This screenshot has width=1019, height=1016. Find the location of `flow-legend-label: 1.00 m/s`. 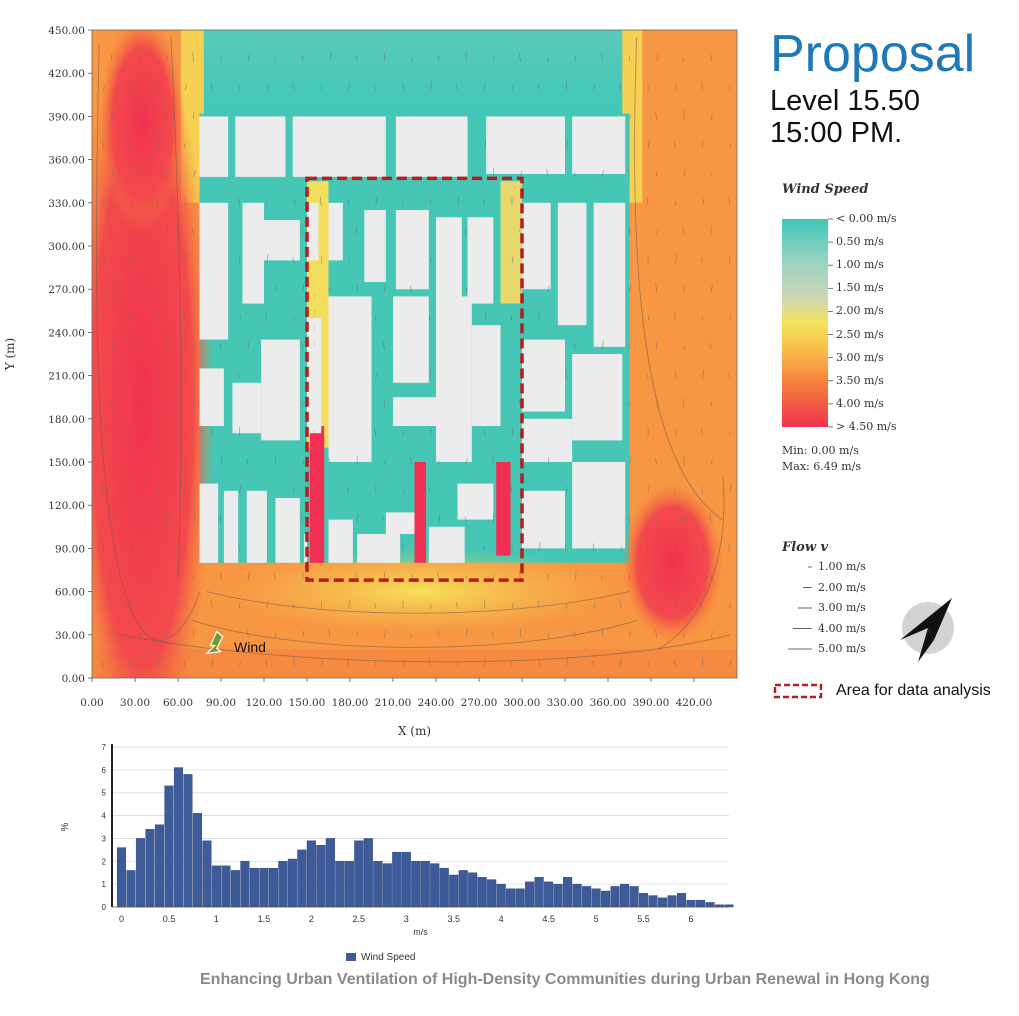

flow-legend-label: 1.00 m/s is located at coordinates (842, 566).